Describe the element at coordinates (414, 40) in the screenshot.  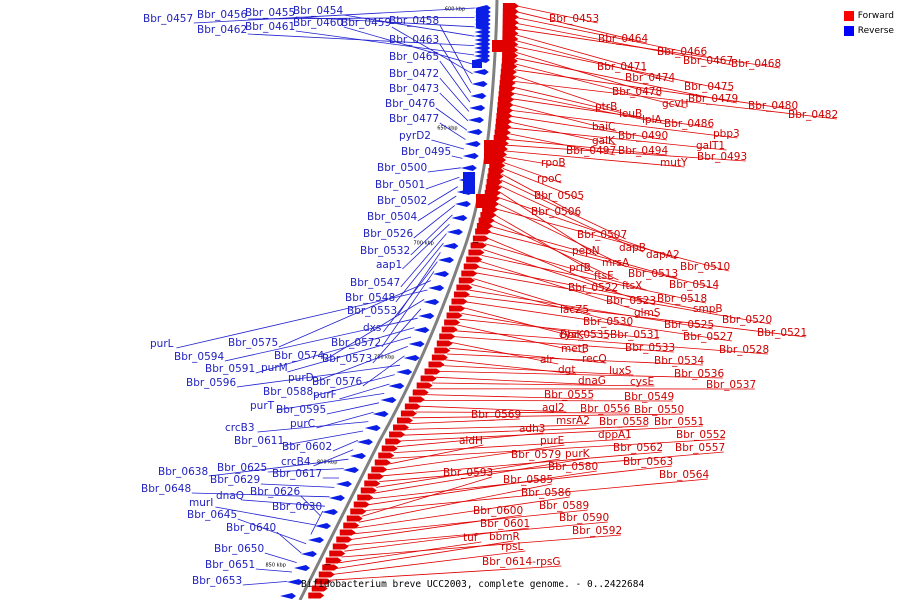
I see `reverse-gene-label: Bbr_0463` at that location.